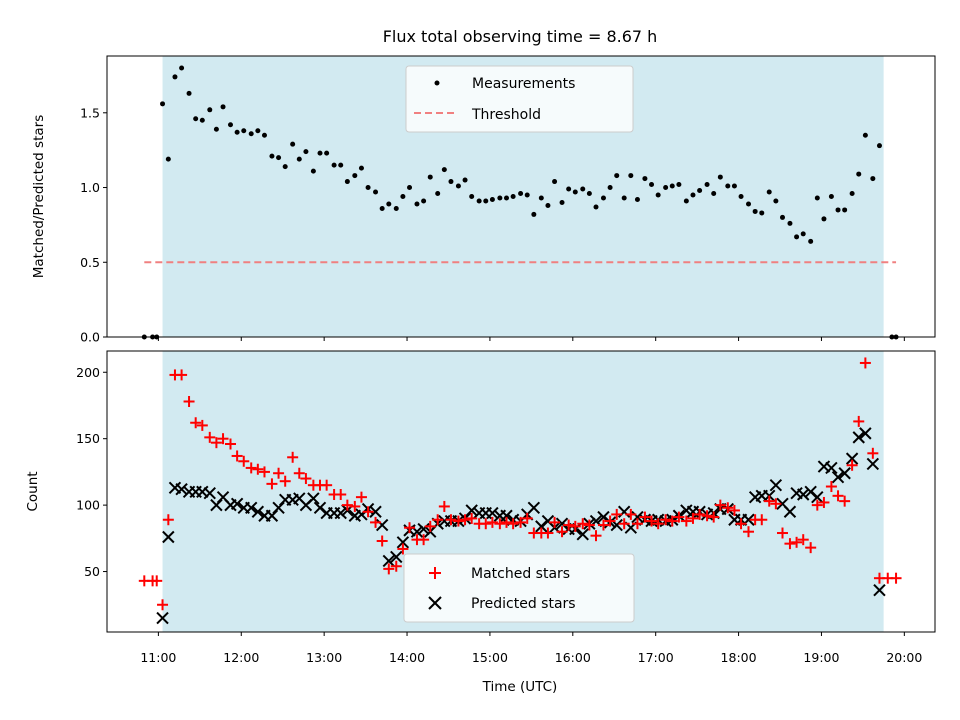  Describe the element at coordinates (92, 571) in the screenshot. I see `count-y-tick-label: 50` at that location.